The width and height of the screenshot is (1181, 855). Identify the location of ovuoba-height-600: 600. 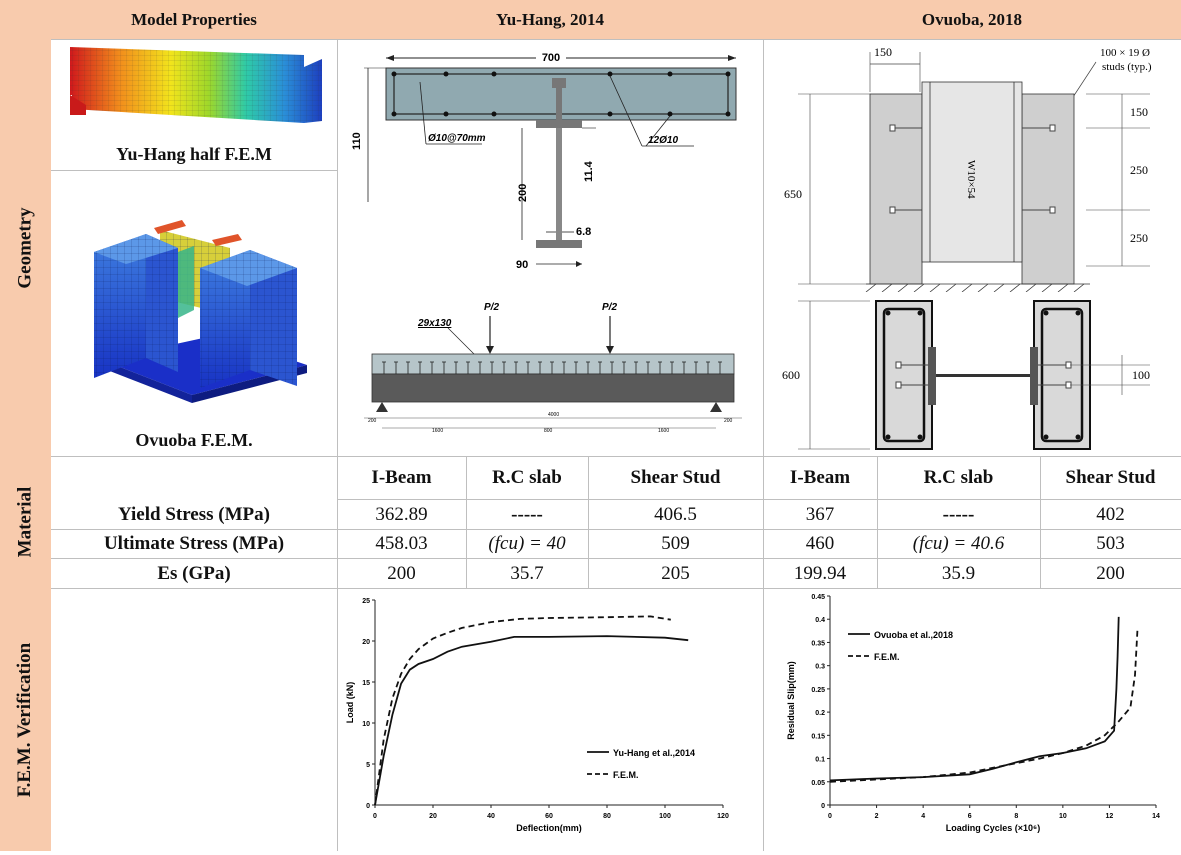
(791, 375).